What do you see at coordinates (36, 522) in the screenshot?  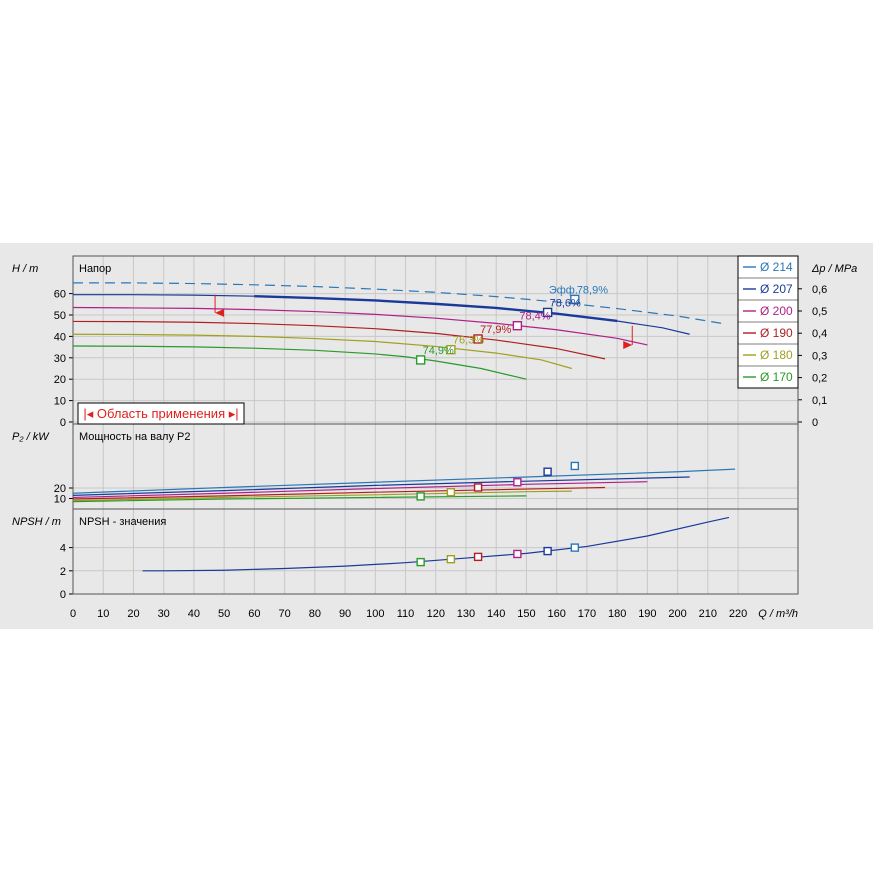 I see `y-axis-label: NPSH / m` at bounding box center [36, 522].